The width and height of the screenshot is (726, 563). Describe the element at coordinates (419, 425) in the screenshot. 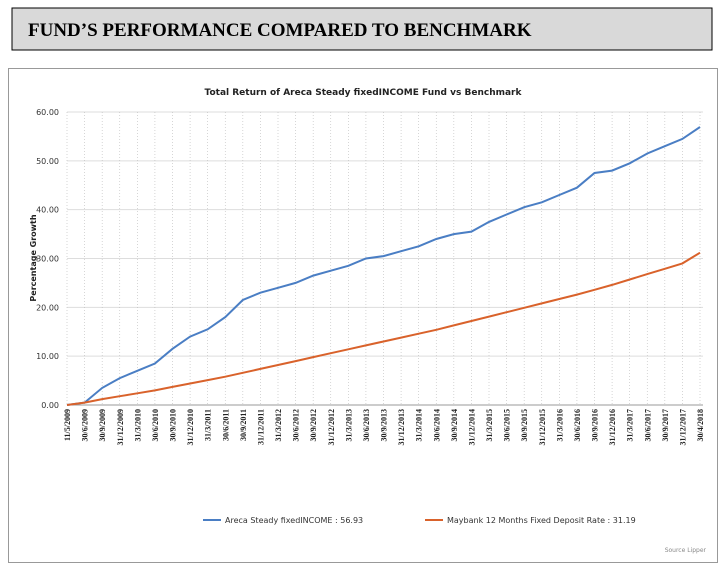

I see `x-tick-label: 31/3/2014` at that location.